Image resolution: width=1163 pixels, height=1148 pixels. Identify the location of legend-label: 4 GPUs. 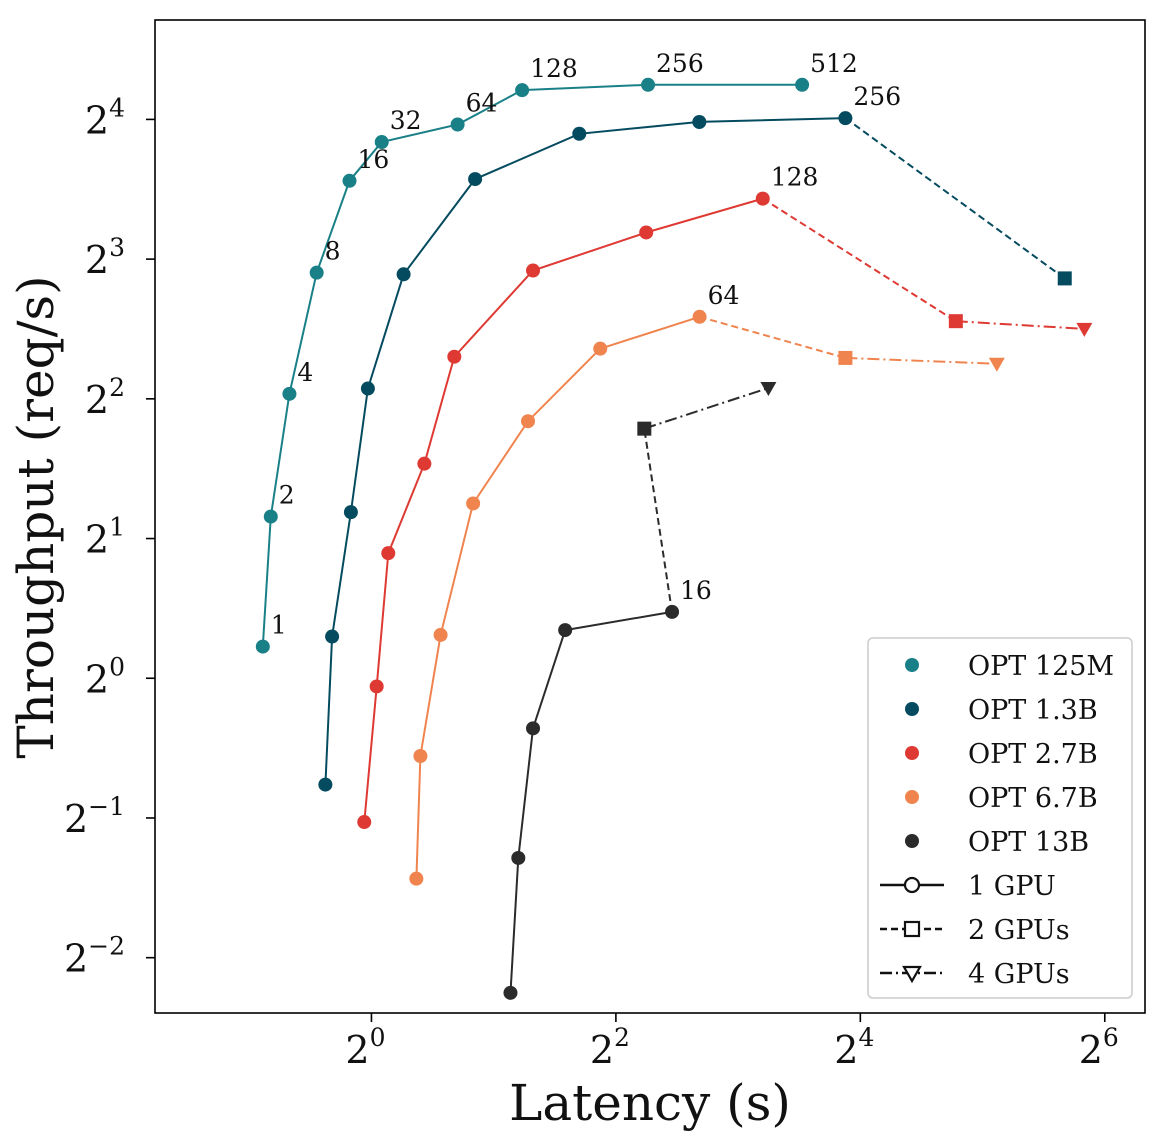
(1019, 974).